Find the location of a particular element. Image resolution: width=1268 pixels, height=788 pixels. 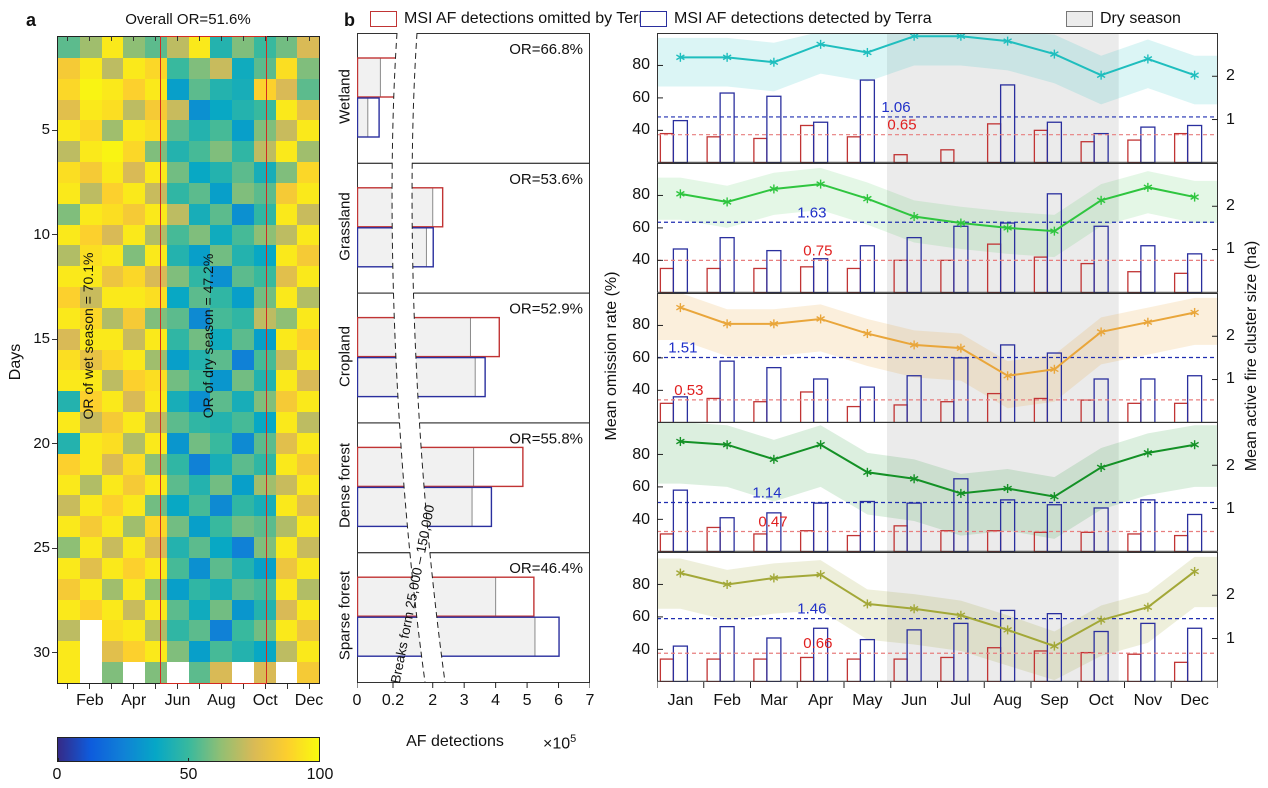

mean-detected-value: 1.51 is located at coordinates (682, 347).